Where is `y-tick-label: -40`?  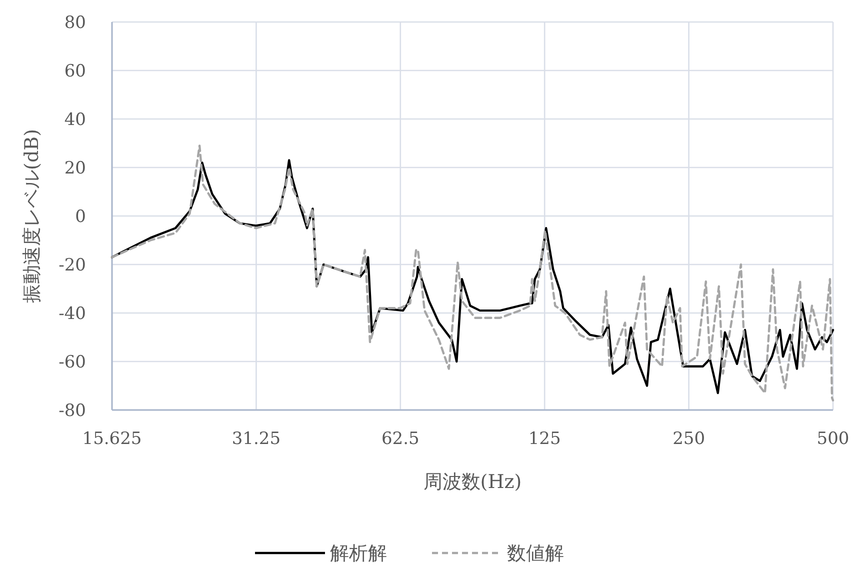
y-tick-label: -40 is located at coordinates (72, 314).